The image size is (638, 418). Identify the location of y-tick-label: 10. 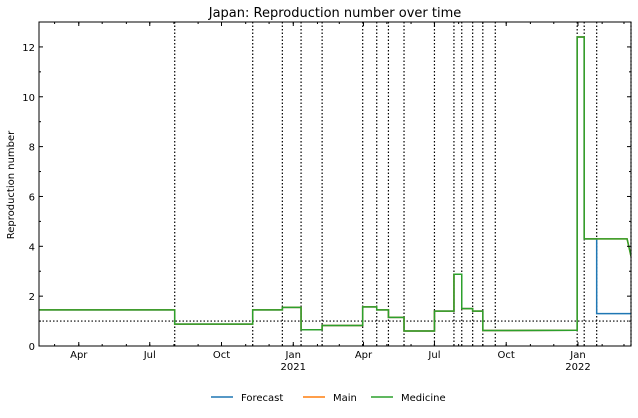
(28, 98).